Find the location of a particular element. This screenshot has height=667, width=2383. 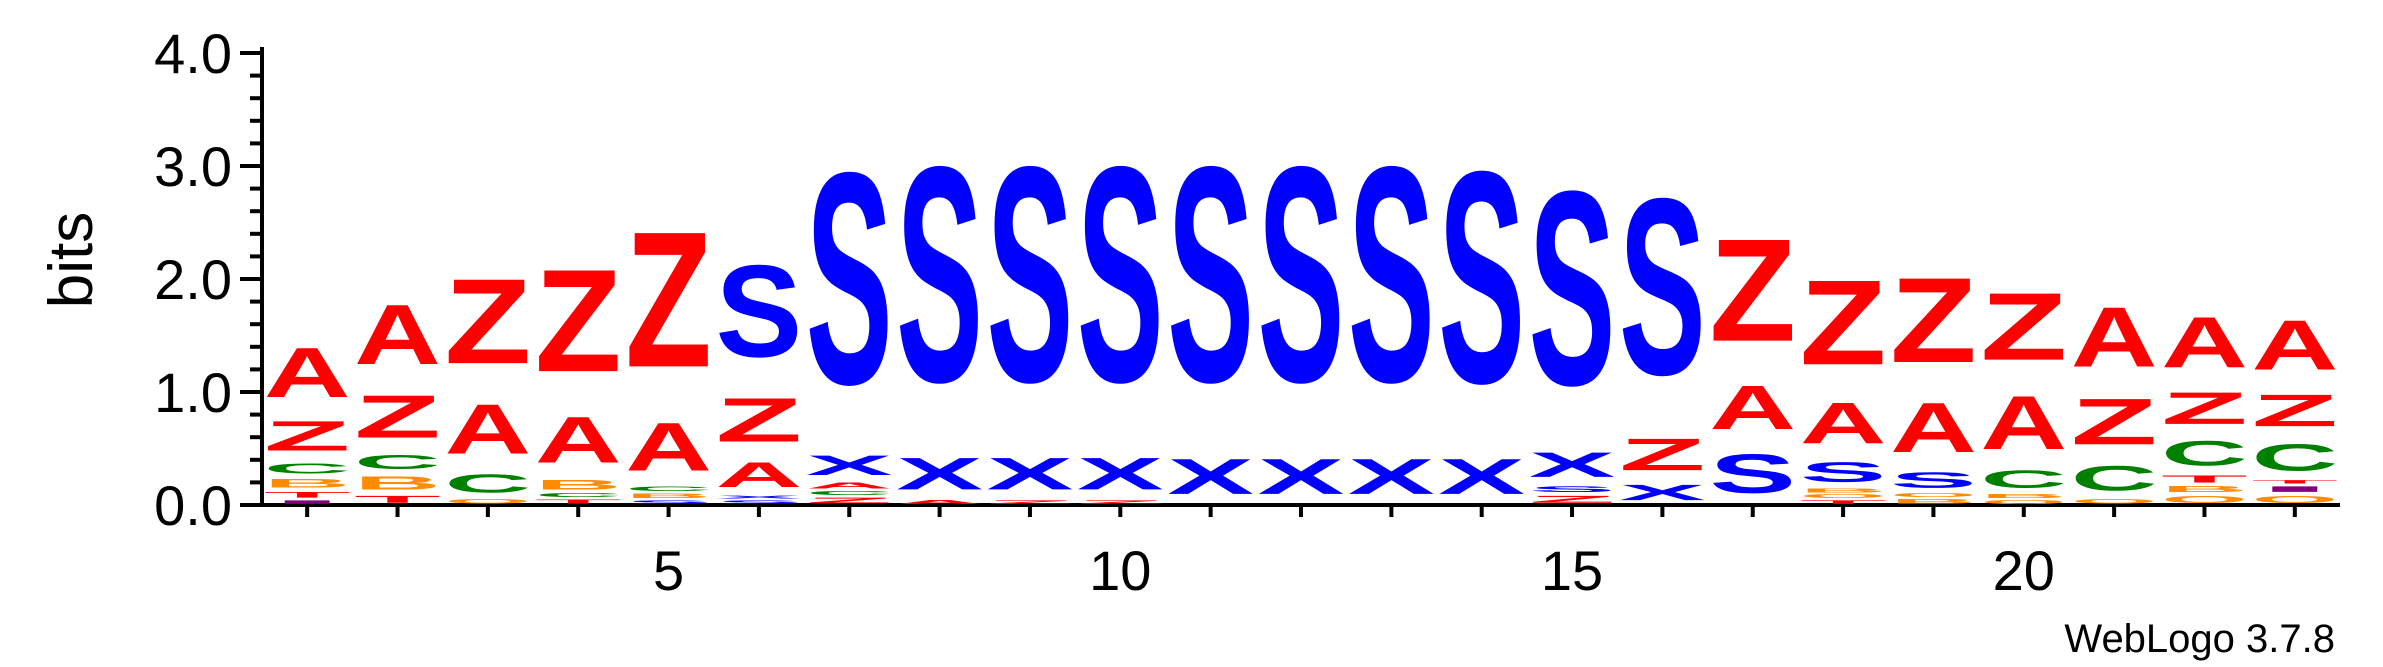

y-tick-label: 3.0 is located at coordinates (193, 166).